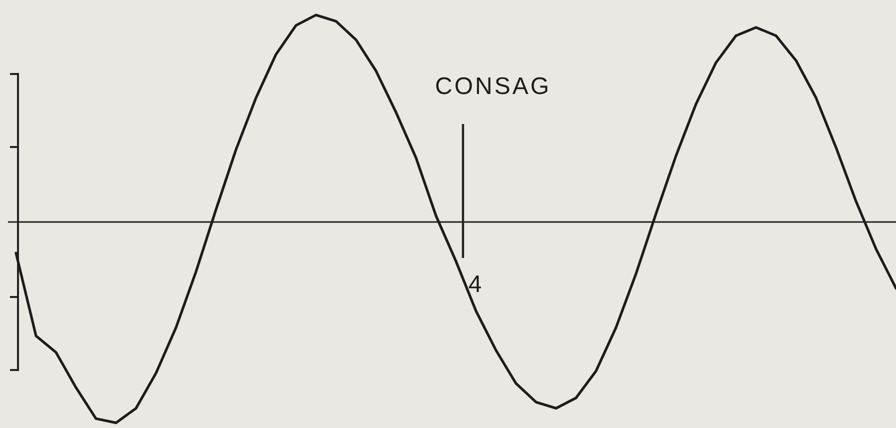 The width and height of the screenshot is (896, 428). I want to click on annotation: CONSAG, so click(493, 86).